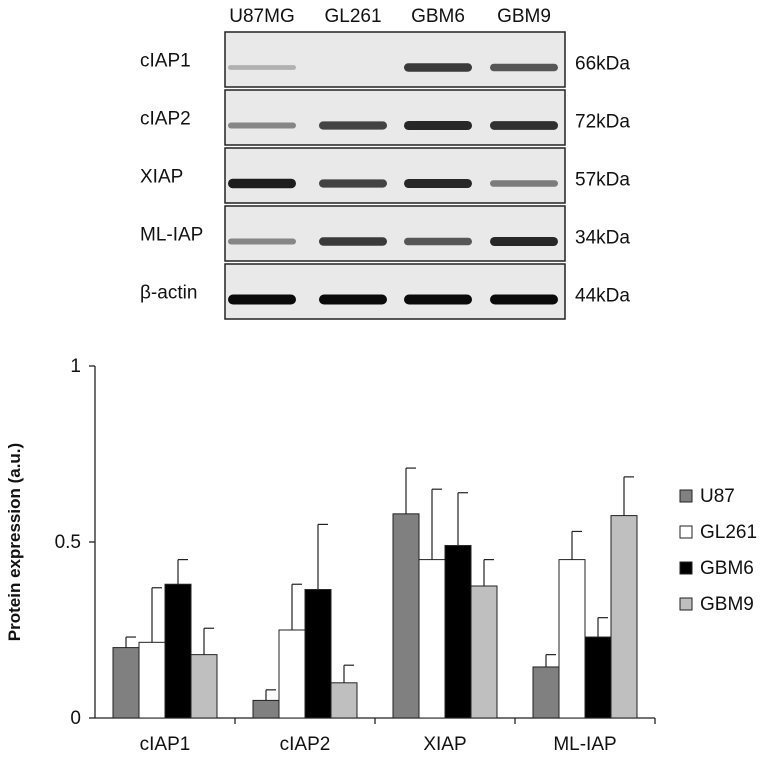 Image resolution: width=771 pixels, height=758 pixels. I want to click on lane-label-0: U87MG, so click(261, 16).